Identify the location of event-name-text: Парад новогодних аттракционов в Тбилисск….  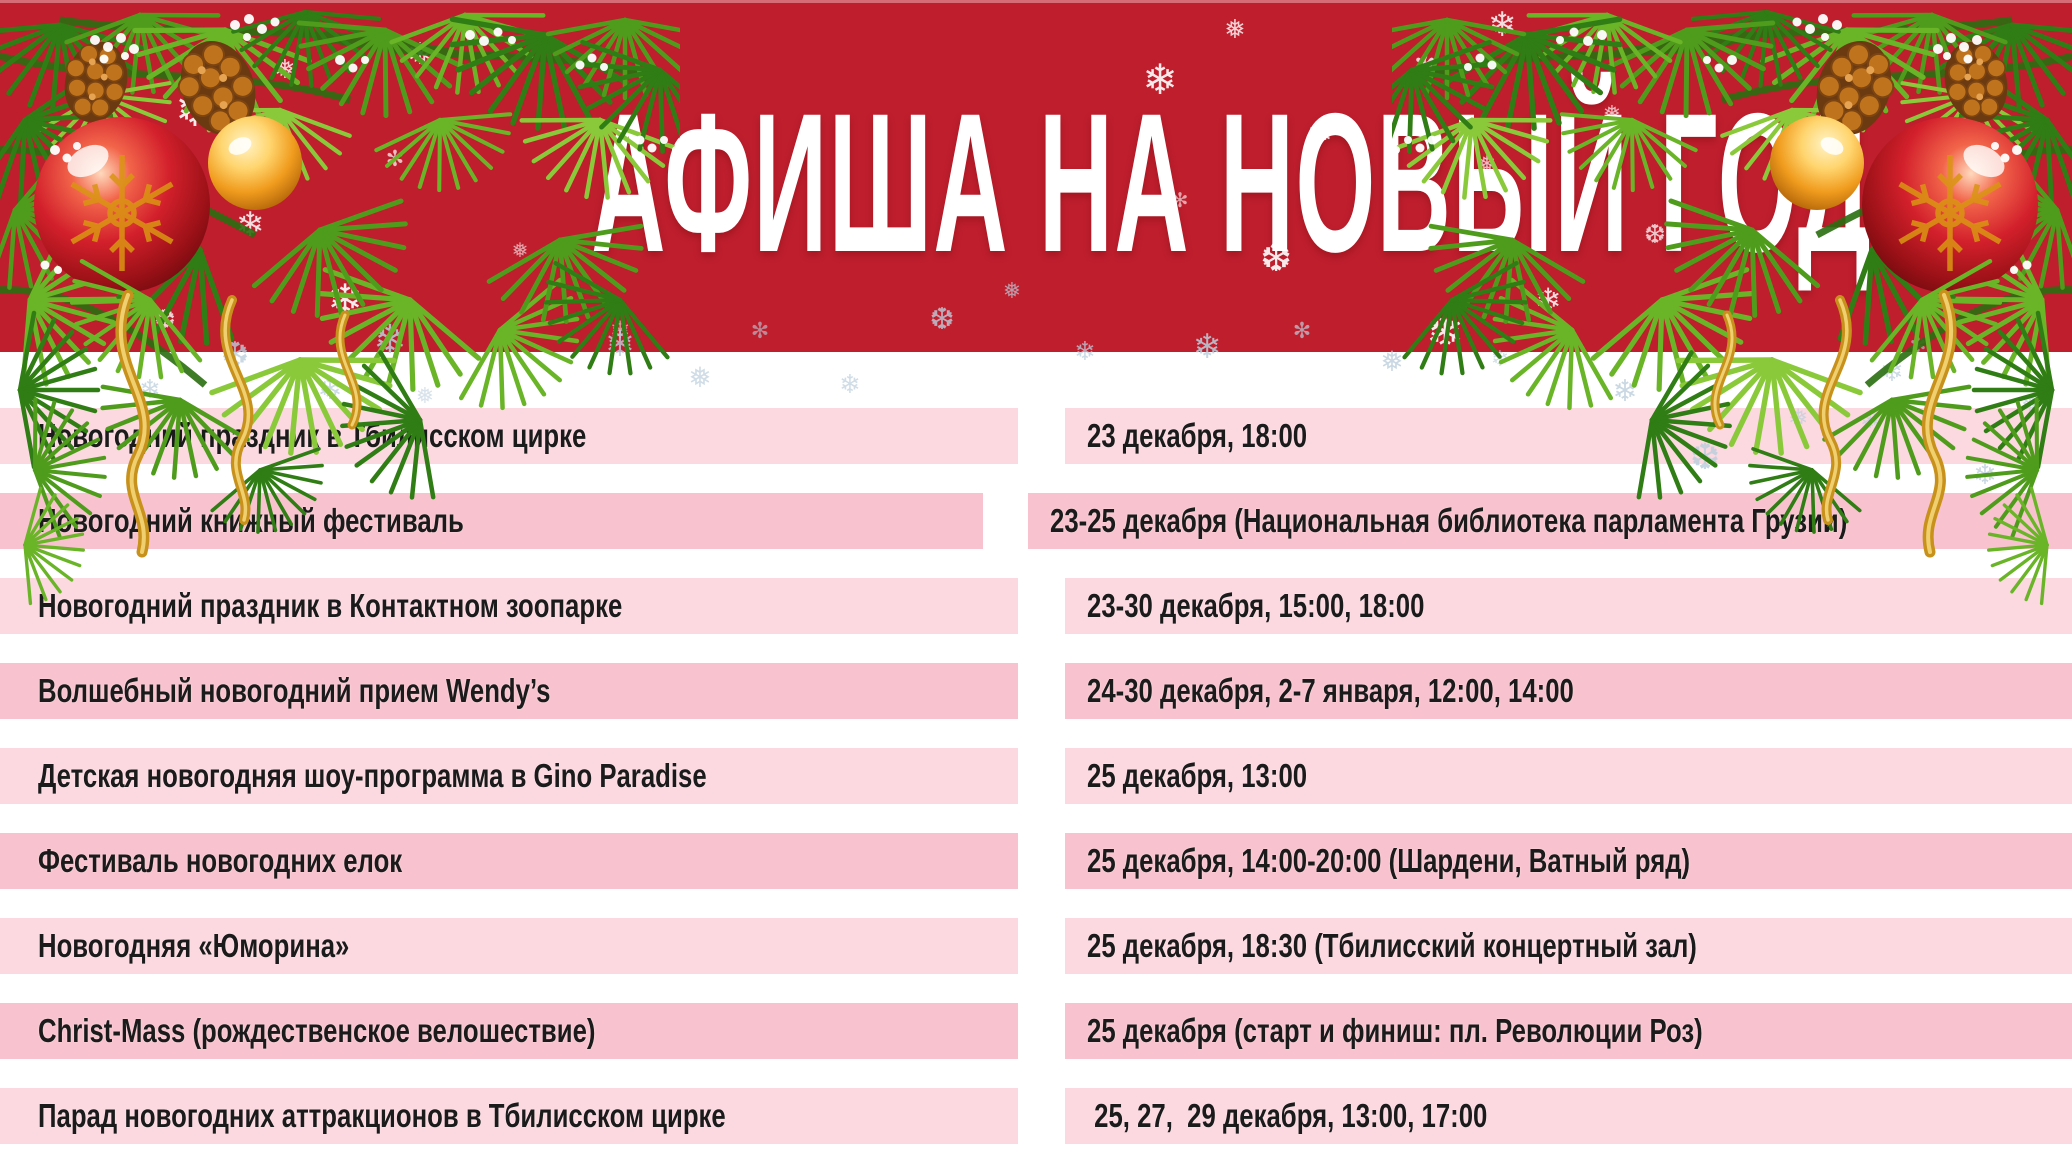
(382, 1115).